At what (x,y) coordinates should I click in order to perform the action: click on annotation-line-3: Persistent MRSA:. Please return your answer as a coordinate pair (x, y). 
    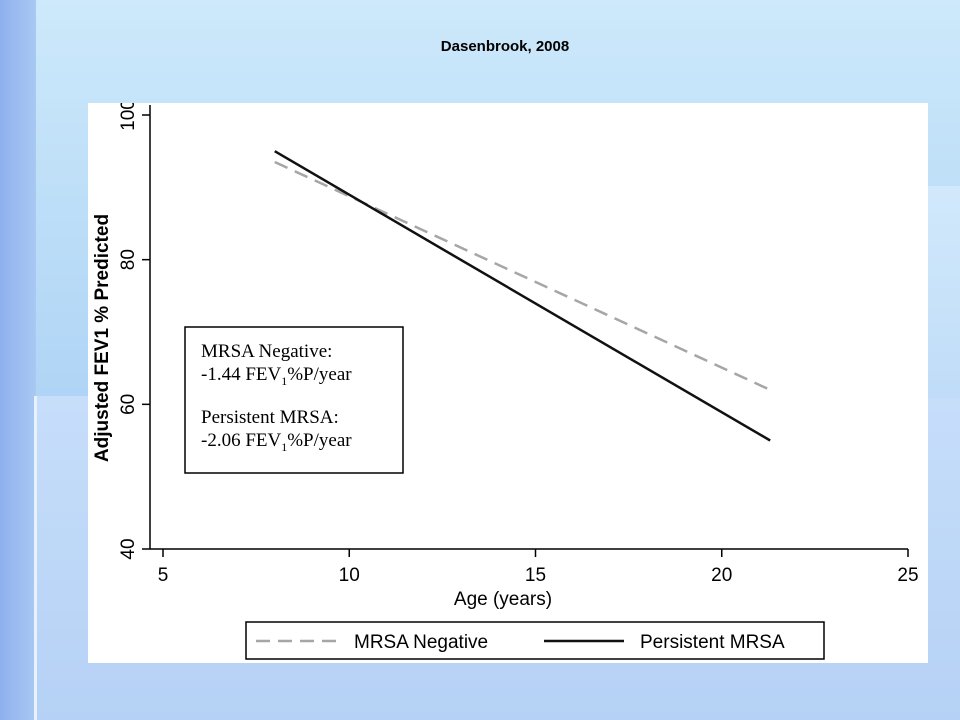
    Looking at the image, I should click on (270, 417).